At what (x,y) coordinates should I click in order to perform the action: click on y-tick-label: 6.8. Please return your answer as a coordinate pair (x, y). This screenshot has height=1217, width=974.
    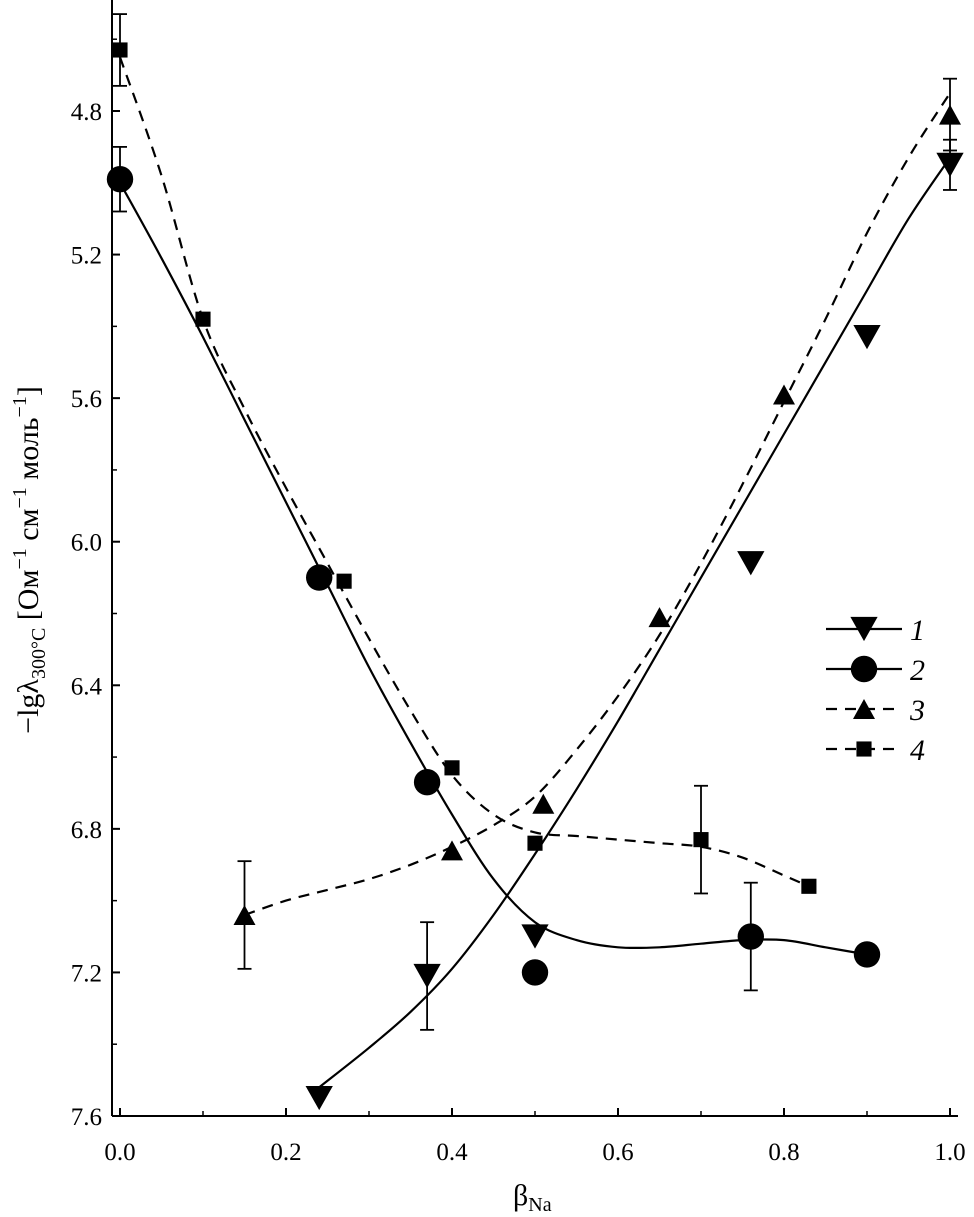
    Looking at the image, I should click on (86, 830).